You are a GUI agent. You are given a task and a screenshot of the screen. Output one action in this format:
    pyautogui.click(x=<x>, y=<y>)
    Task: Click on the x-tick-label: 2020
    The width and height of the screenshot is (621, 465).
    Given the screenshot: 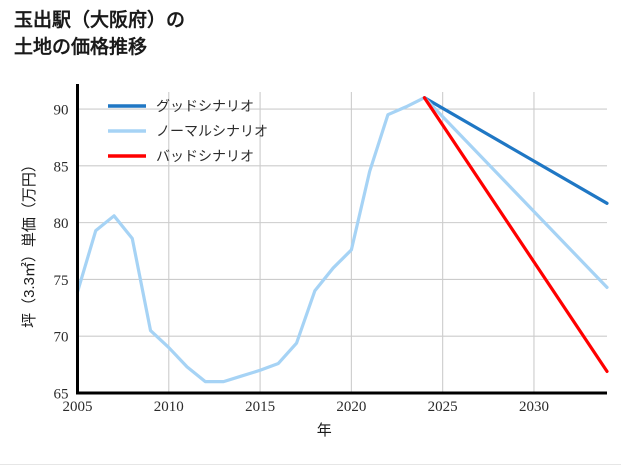 What is the action you would take?
    pyautogui.click(x=351, y=407)
    